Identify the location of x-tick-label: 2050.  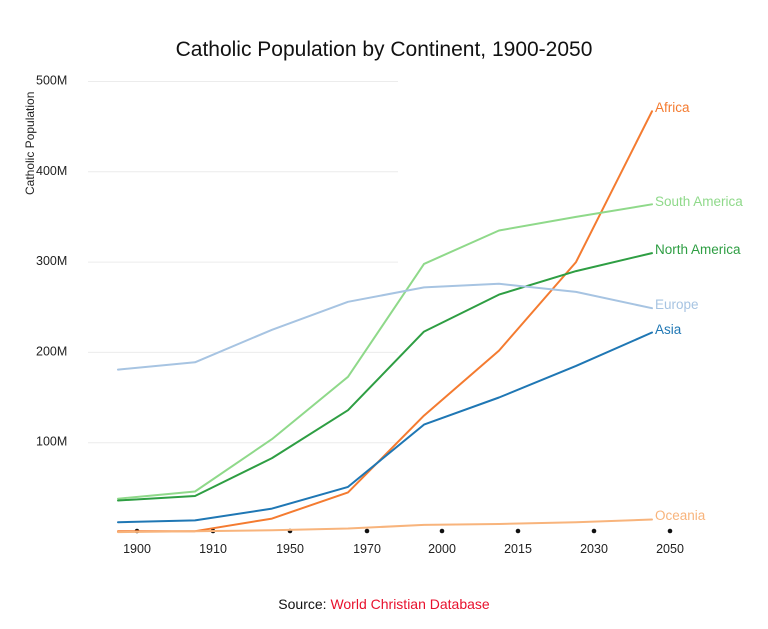
(670, 549).